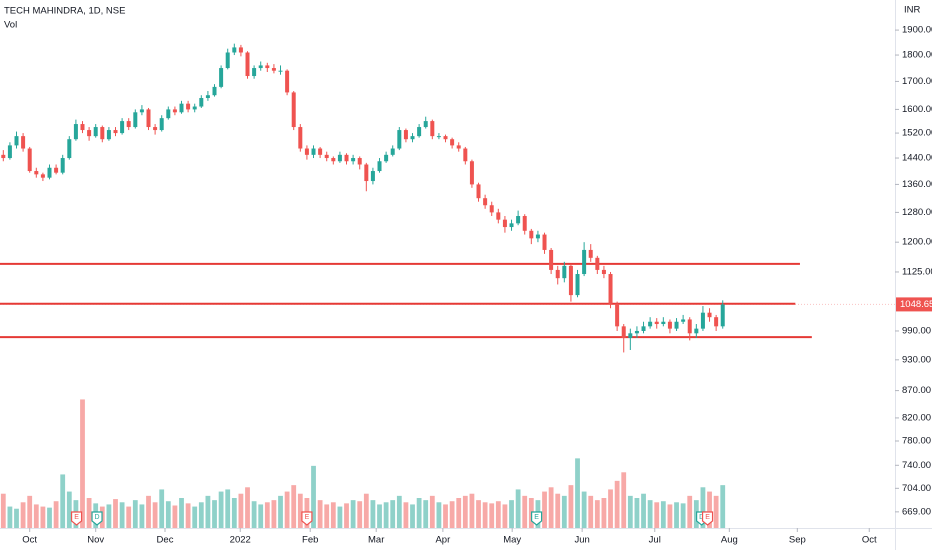  I want to click on x-tick-label: Dec, so click(165, 540).